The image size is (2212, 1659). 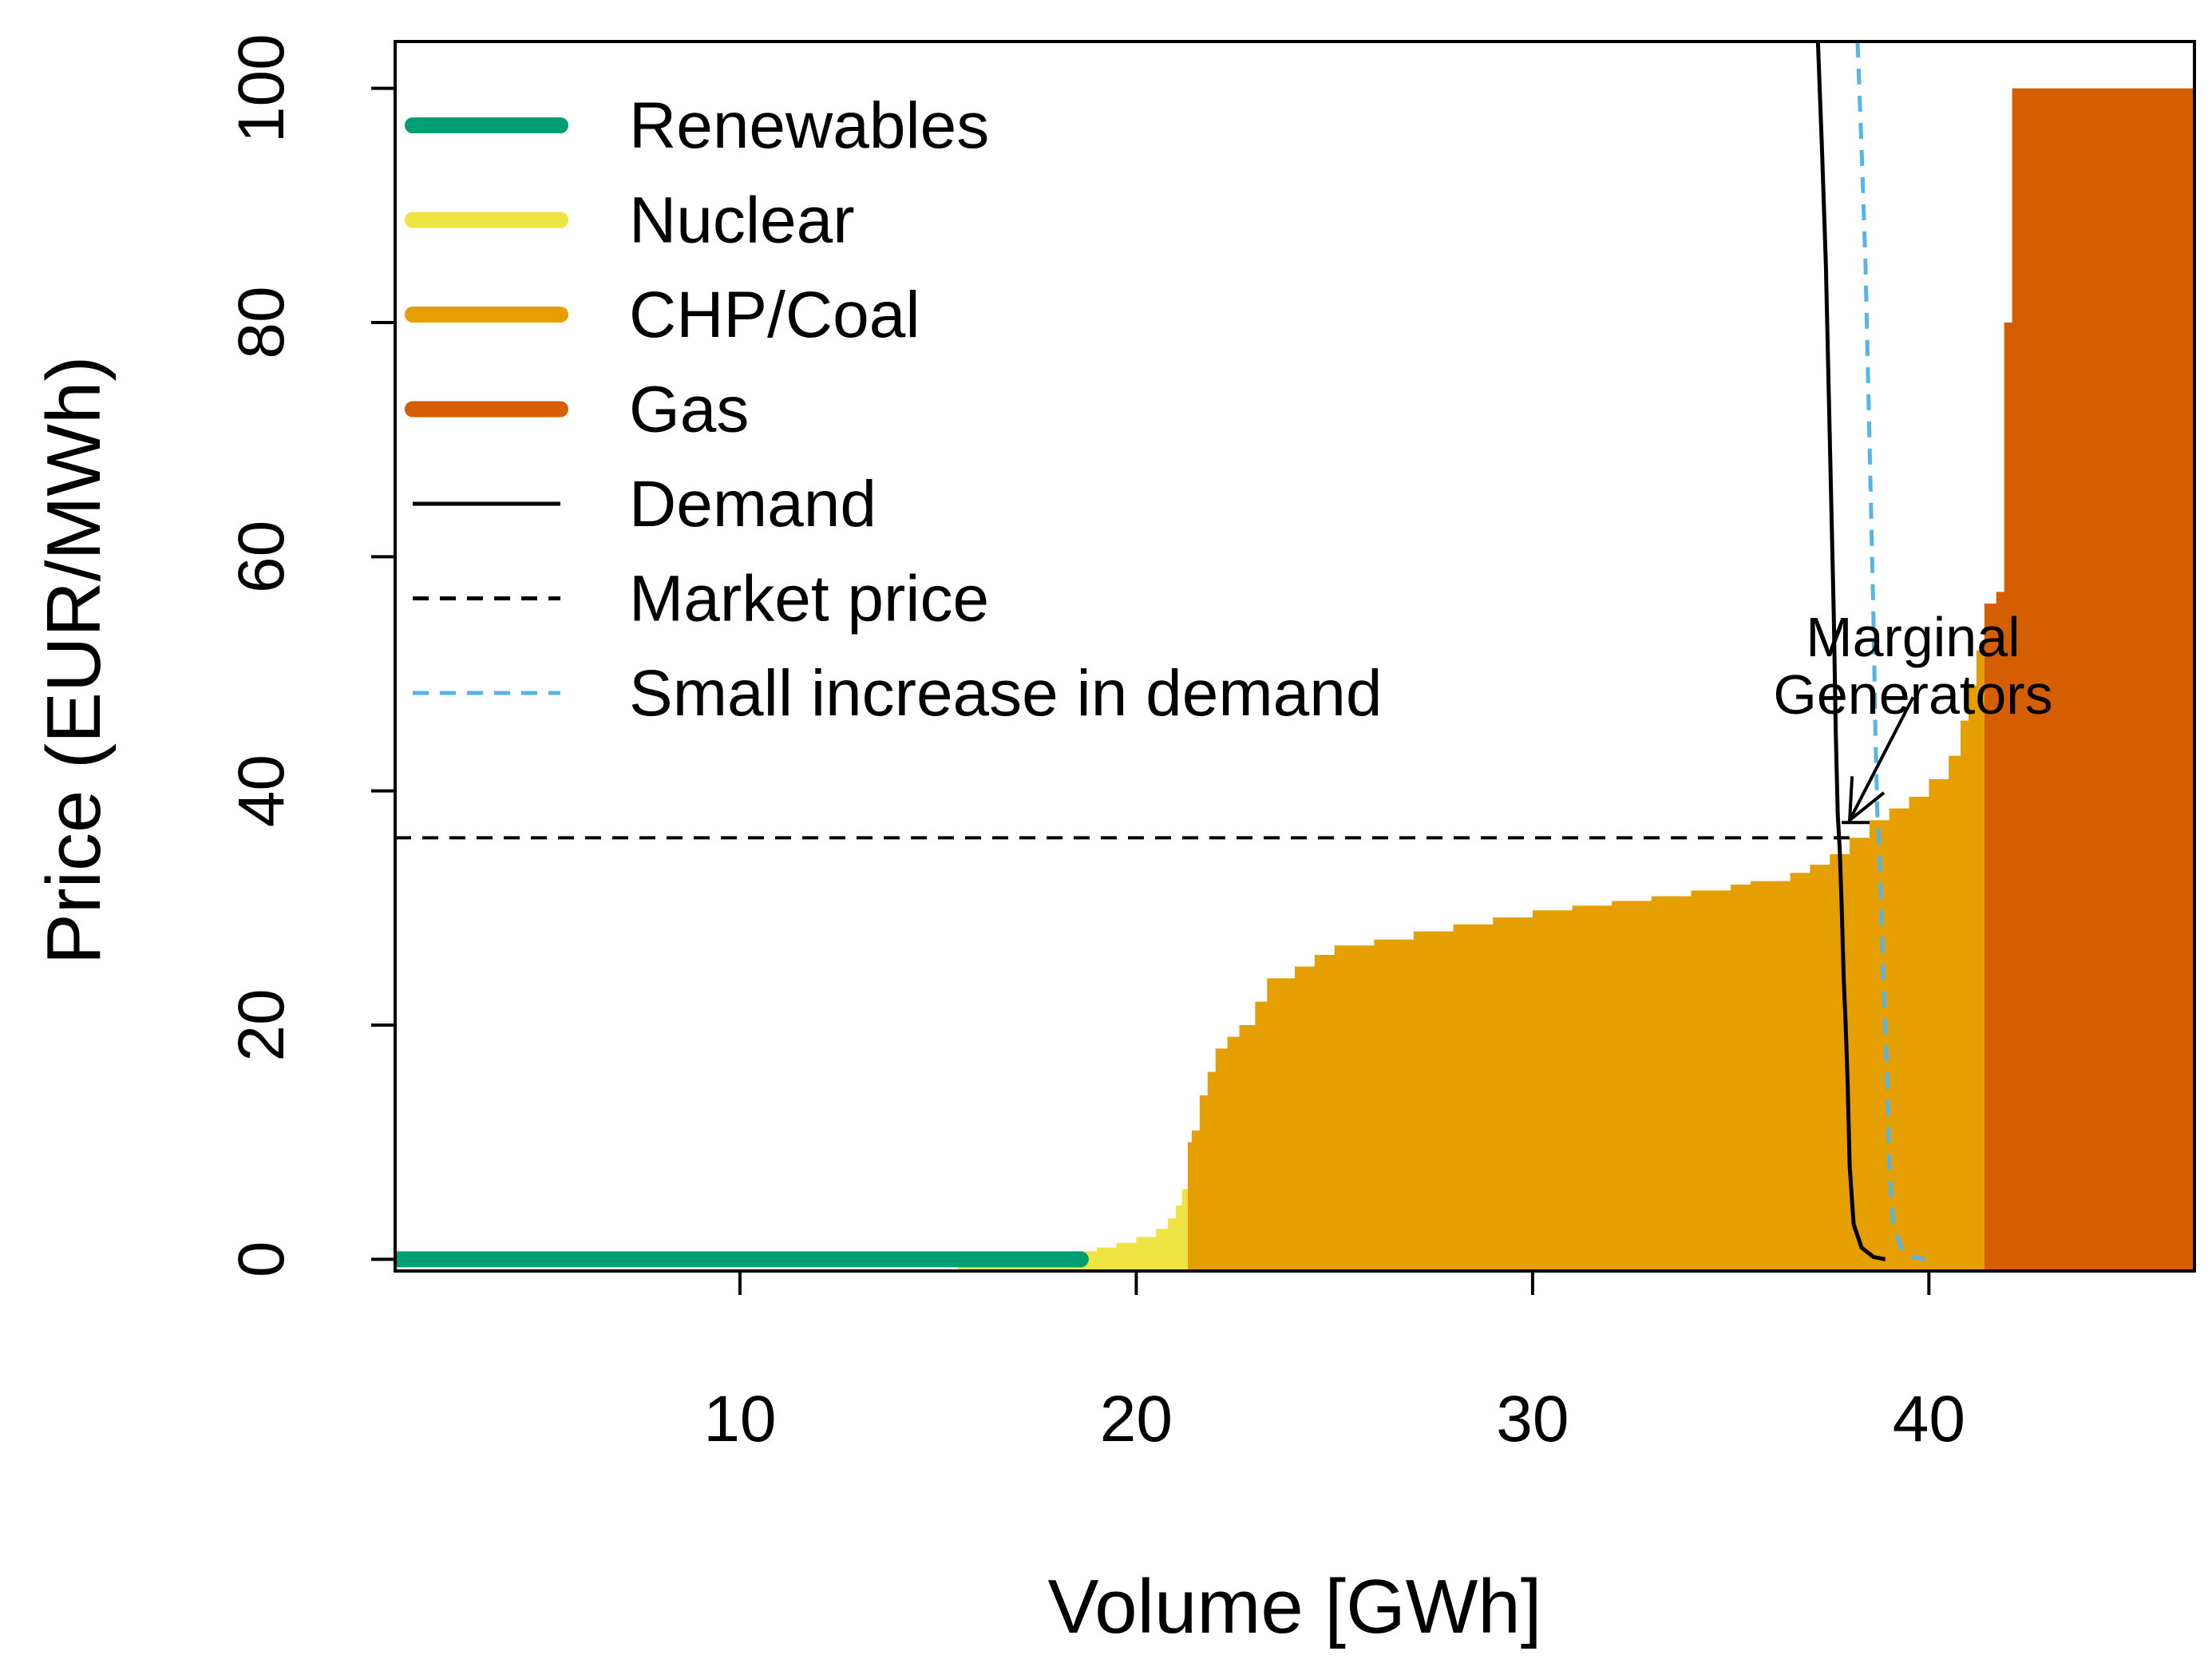 What do you see at coordinates (1136, 1419) in the screenshot?
I see `x-tick-label: 20` at bounding box center [1136, 1419].